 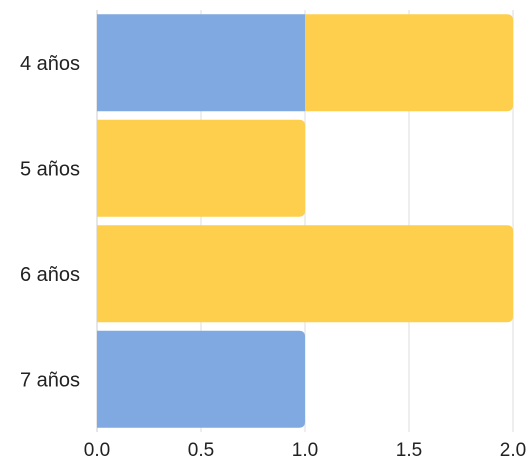 I want to click on x-tick-label: 2.0, so click(x=513, y=450).